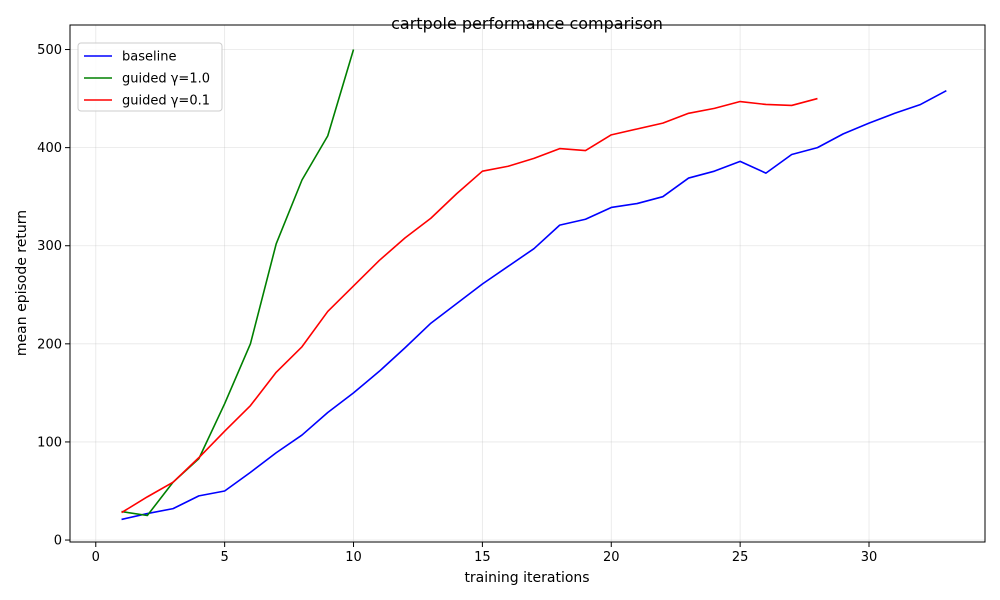 The width and height of the screenshot is (1000, 600). I want to click on x-tick-label: 30, so click(869, 557).